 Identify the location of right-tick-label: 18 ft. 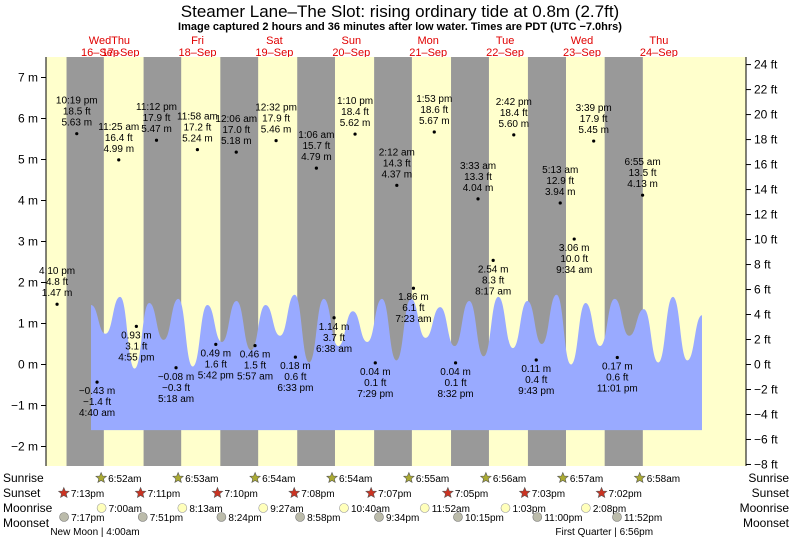
(766, 140).